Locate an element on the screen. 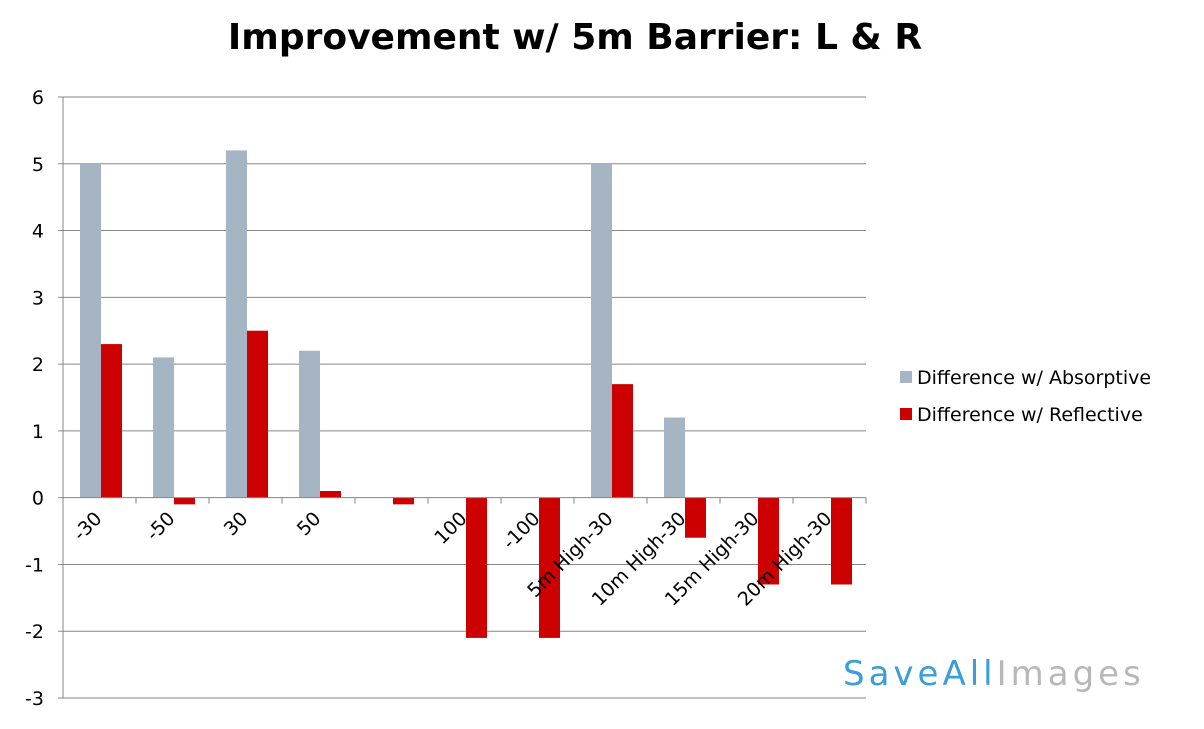 The height and width of the screenshot is (729, 1204). y-tick-label: -1 is located at coordinates (34, 565).